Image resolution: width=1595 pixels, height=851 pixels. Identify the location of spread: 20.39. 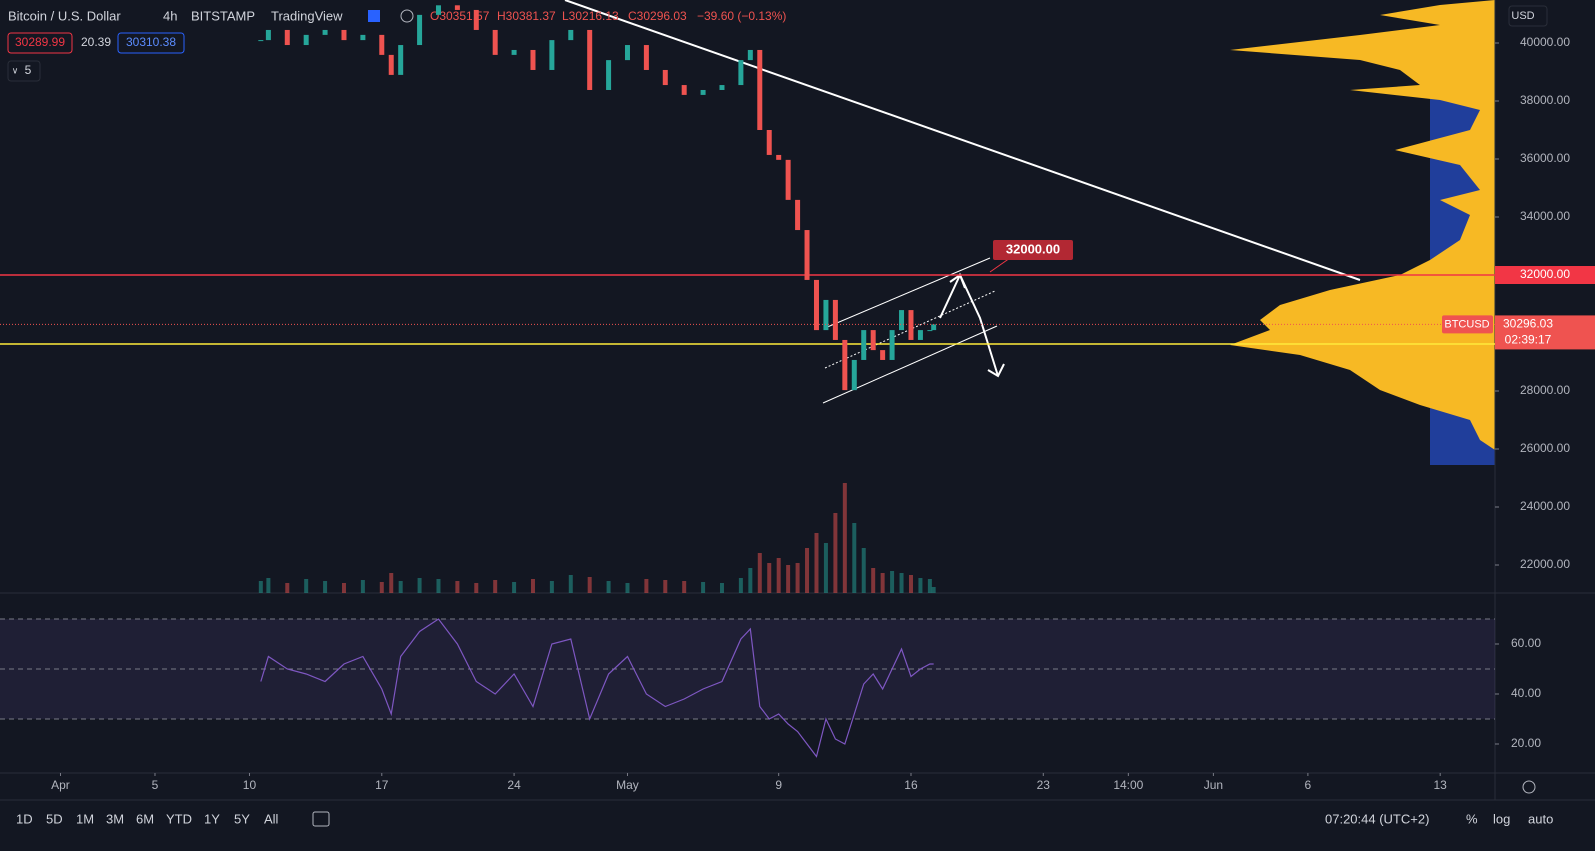
(96, 42).